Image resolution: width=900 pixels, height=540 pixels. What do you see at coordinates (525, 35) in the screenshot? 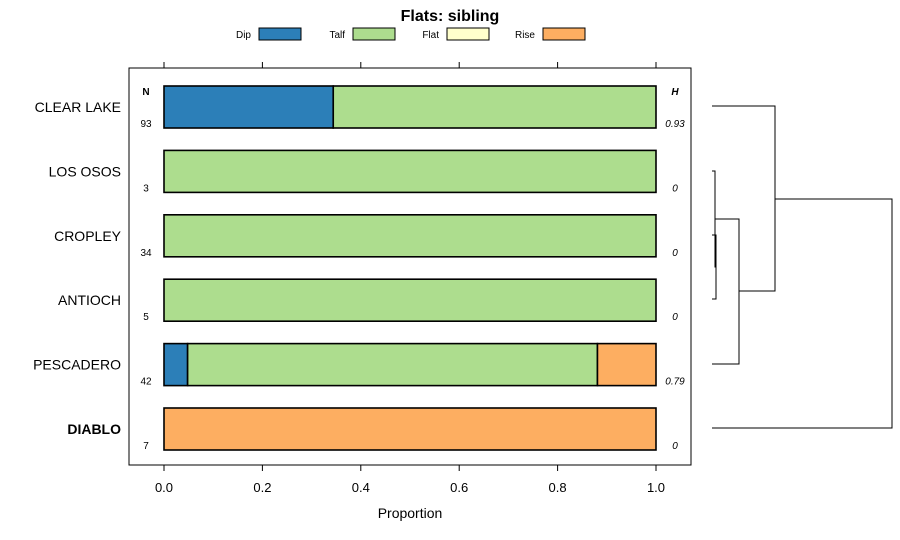
I see `legend-label: Rise` at bounding box center [525, 35].